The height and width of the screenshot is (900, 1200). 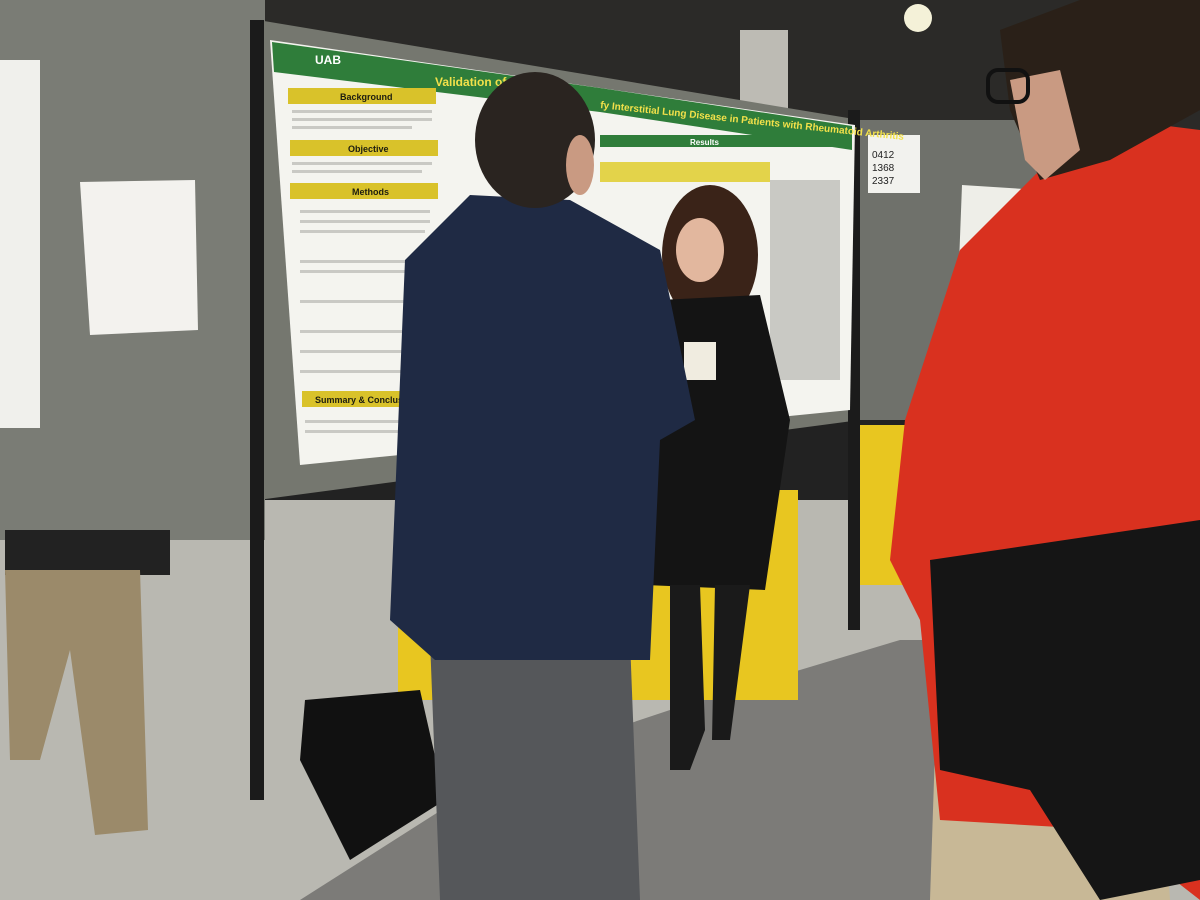 What do you see at coordinates (328, 60) in the screenshot?
I see `logo: UAB` at bounding box center [328, 60].